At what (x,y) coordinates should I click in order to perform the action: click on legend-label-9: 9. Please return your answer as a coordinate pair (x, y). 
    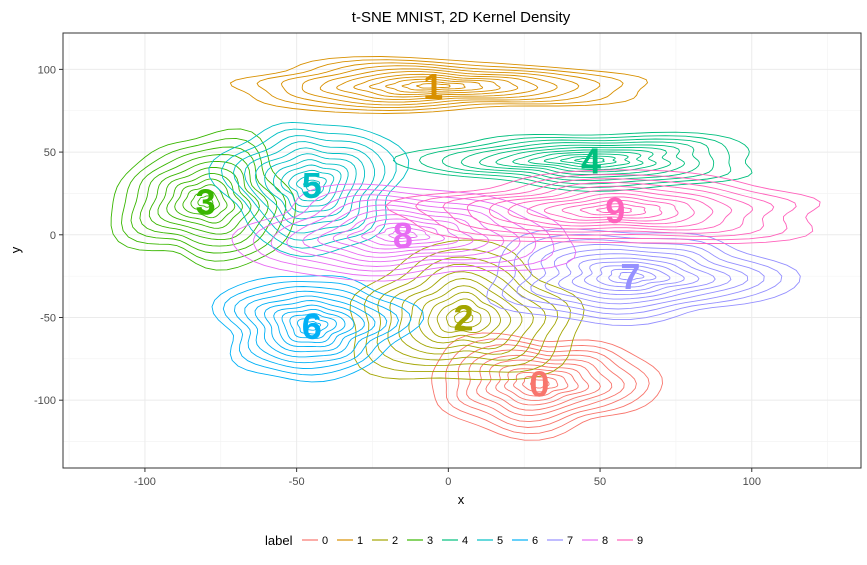
    Looking at the image, I should click on (640, 541).